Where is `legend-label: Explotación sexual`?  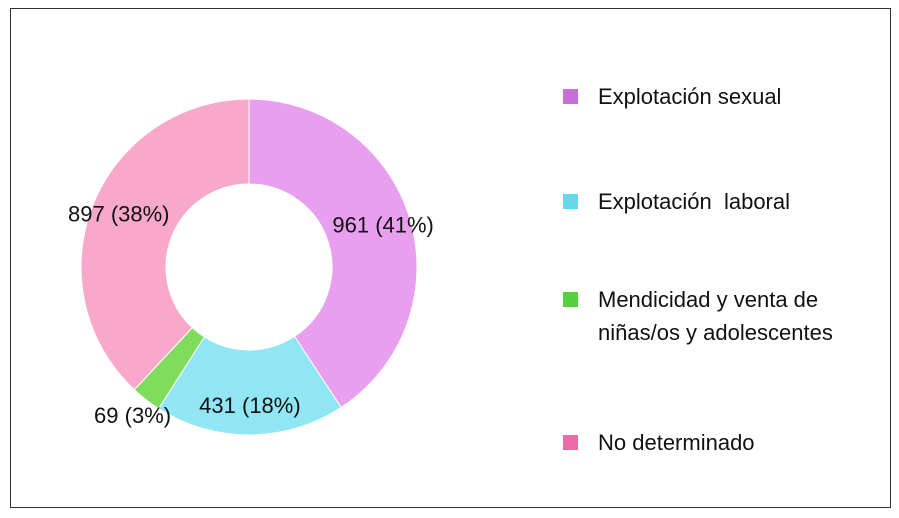 legend-label: Explotación sexual is located at coordinates (690, 96).